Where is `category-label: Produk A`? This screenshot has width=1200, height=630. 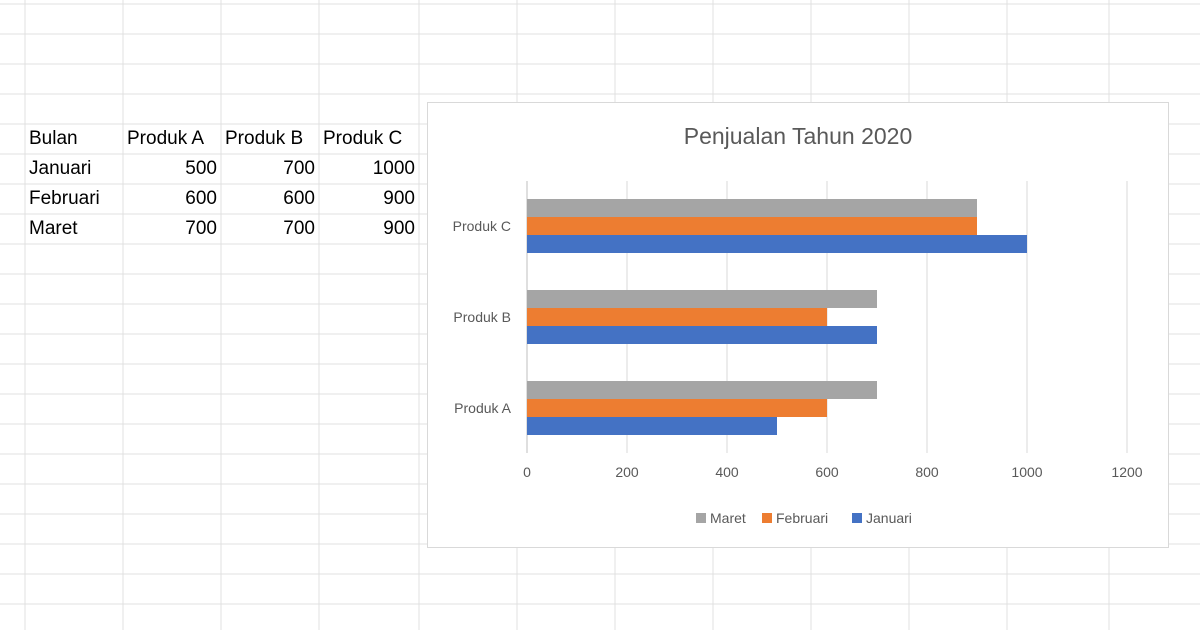 category-label: Produk A is located at coordinates (482, 408).